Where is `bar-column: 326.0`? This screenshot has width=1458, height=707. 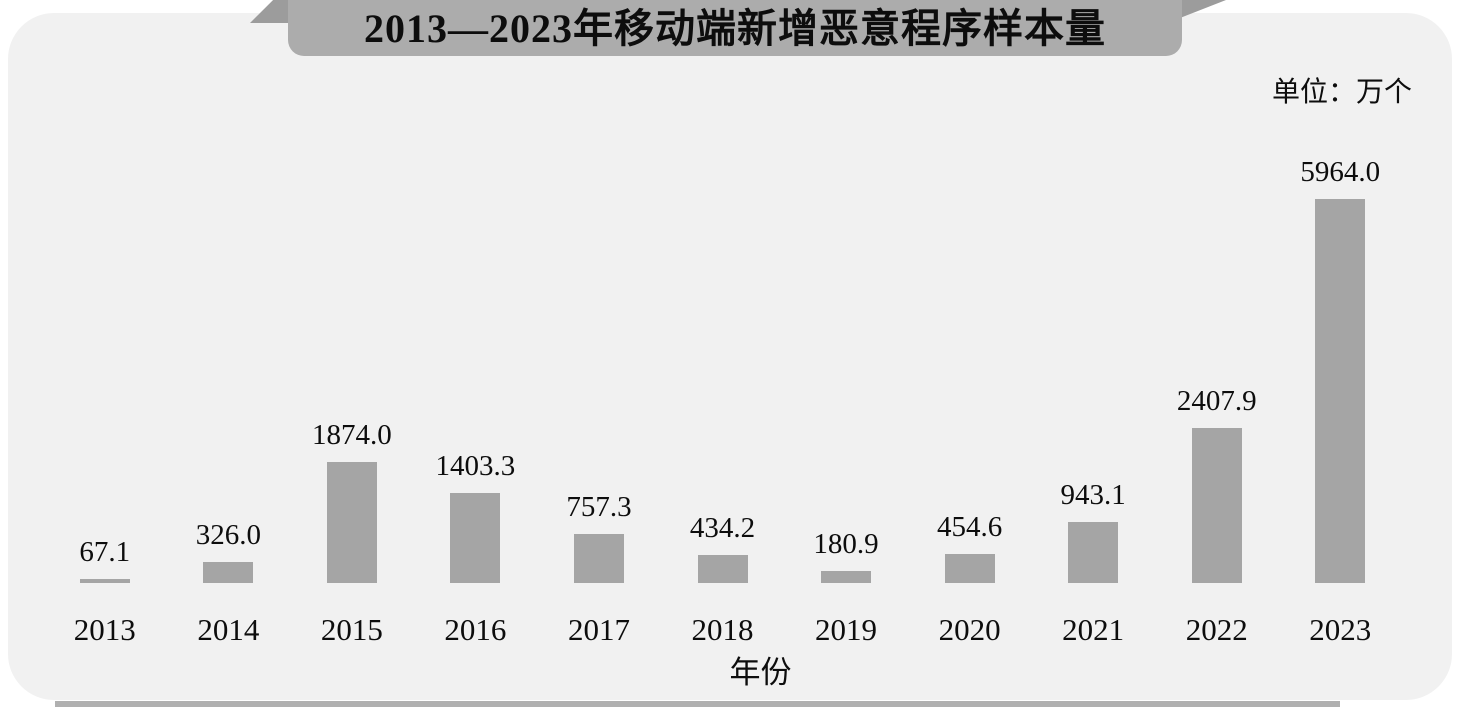 bar-column: 326.0 is located at coordinates (229, 368).